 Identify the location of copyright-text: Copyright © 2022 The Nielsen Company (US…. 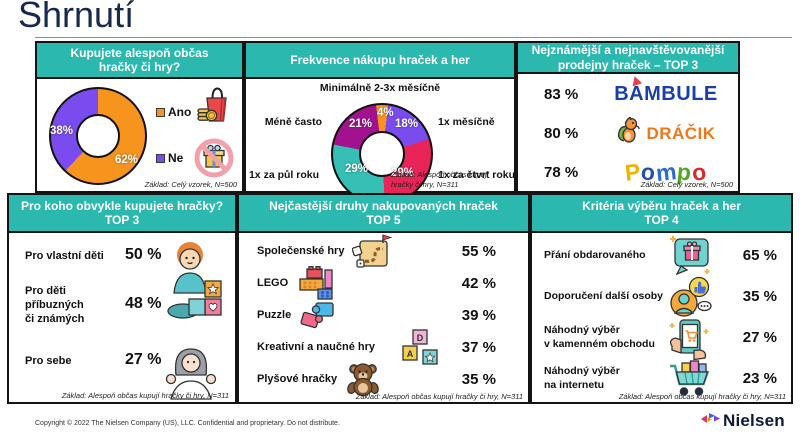
(187, 423).